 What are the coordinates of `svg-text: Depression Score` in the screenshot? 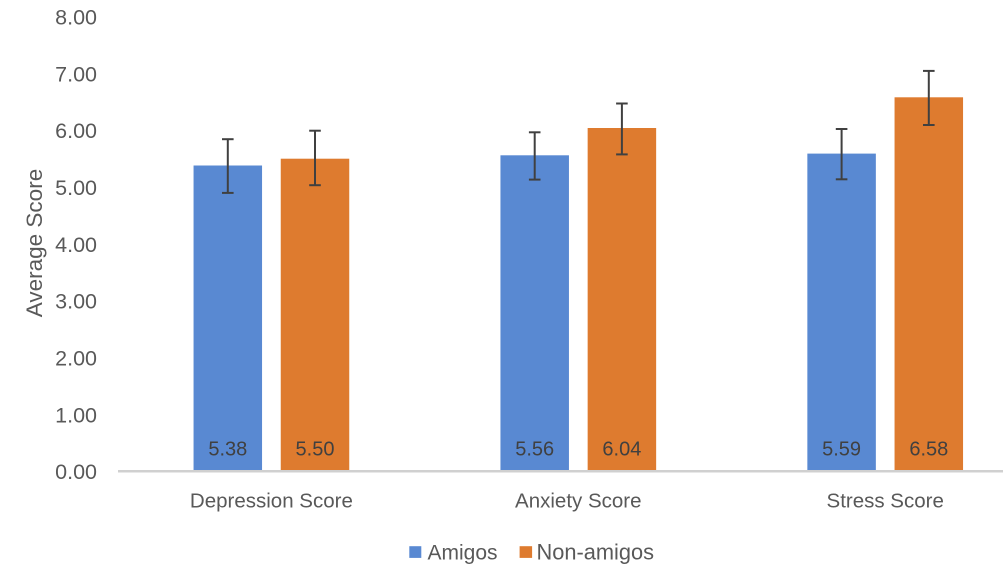 It's located at (271, 501).